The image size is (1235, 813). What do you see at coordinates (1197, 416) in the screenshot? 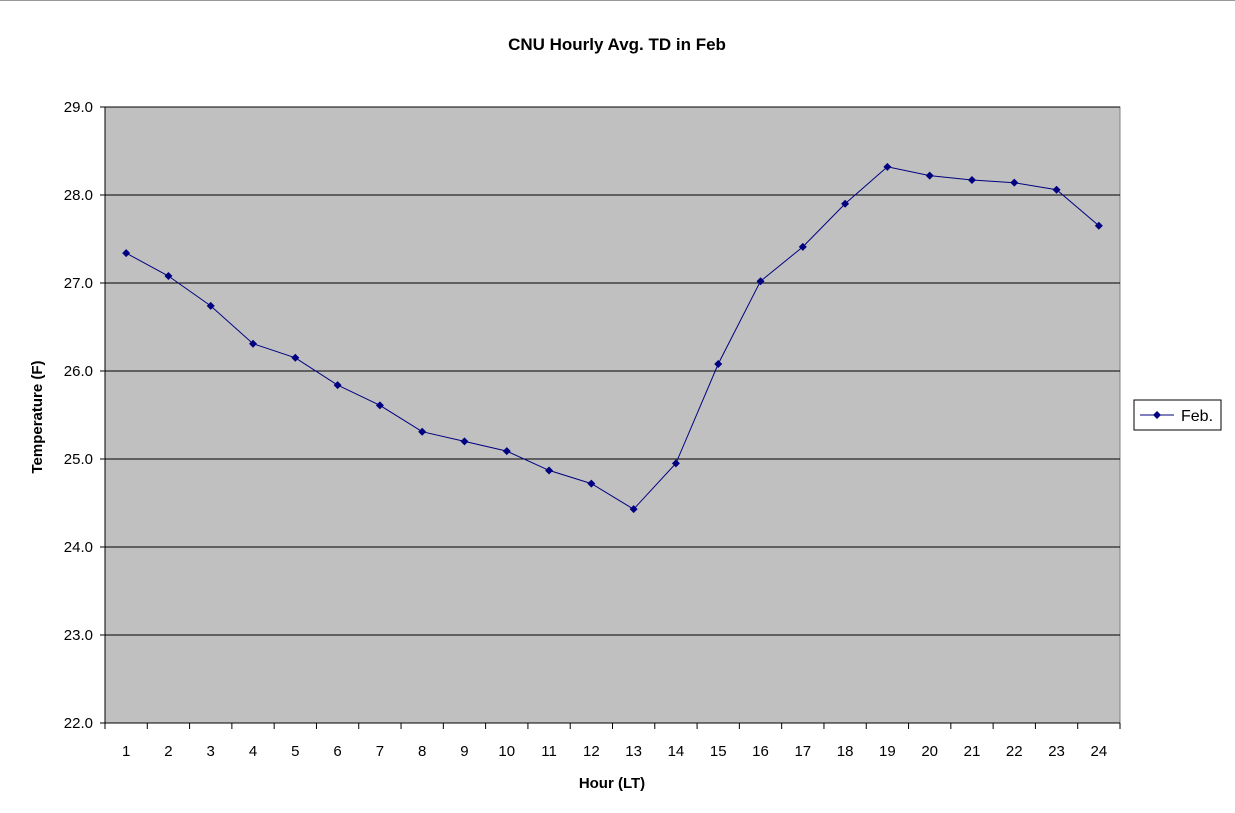
I see `legend-label: Feb.` at bounding box center [1197, 416].